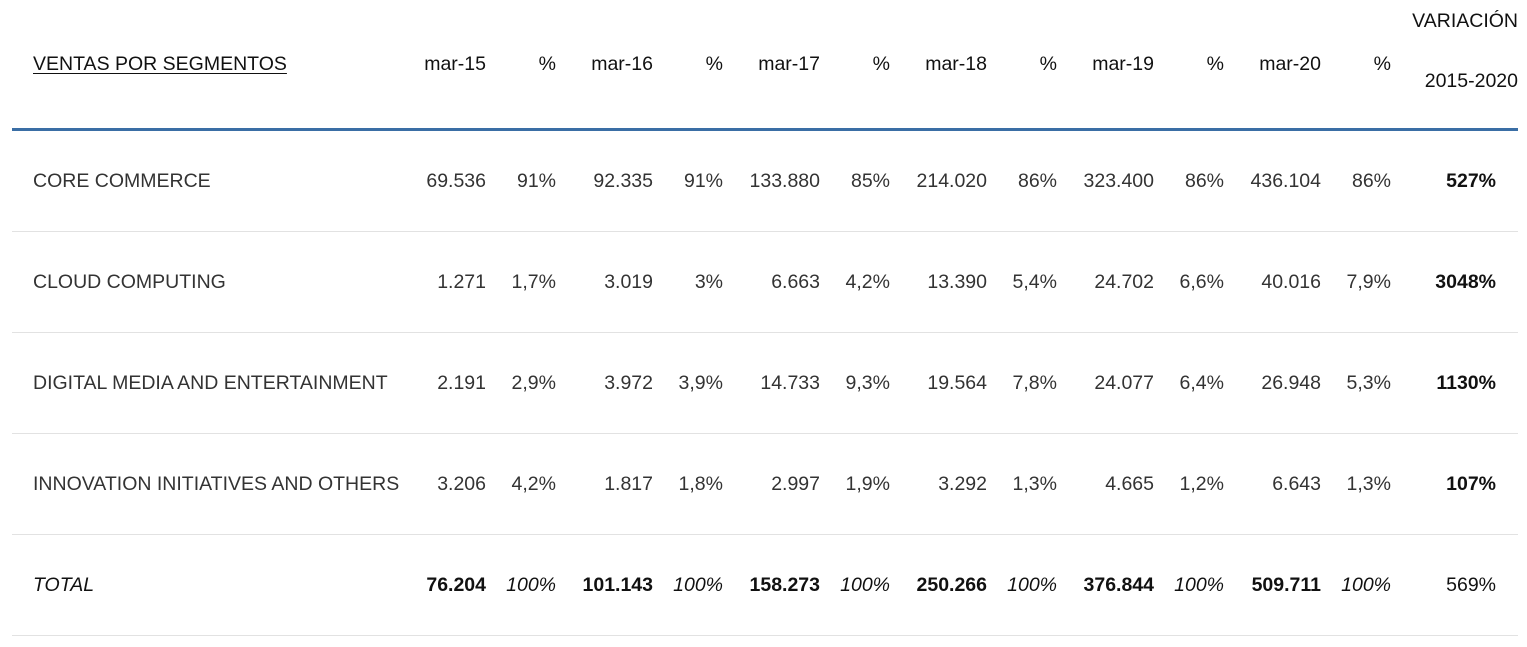 The width and height of the screenshot is (1527, 647). I want to click on sales-value-cell: 19.564, so click(946, 383).